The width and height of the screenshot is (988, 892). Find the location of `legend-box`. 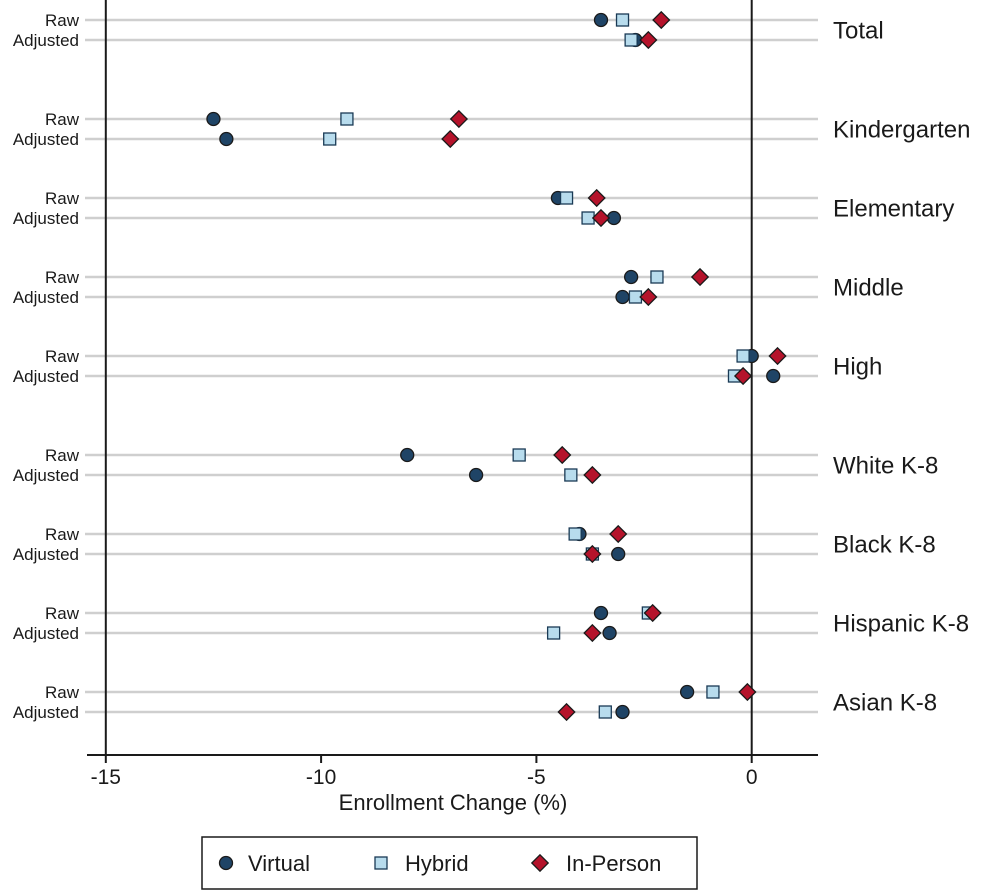

legend-box is located at coordinates (449, 863).